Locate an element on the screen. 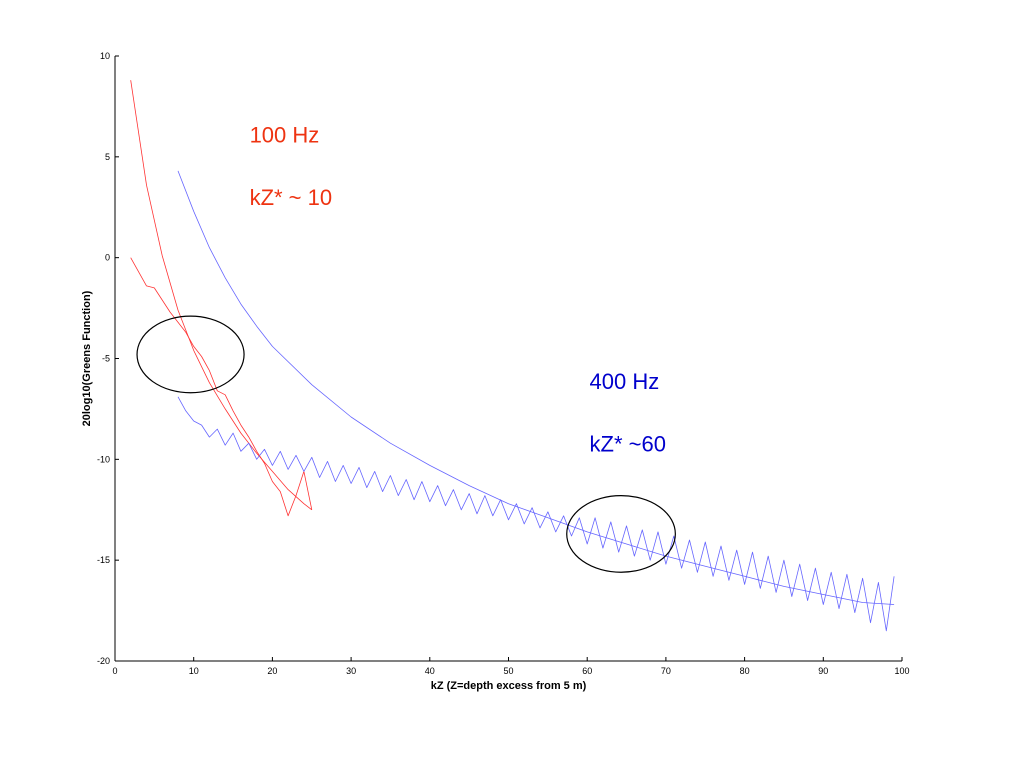 This screenshot has height=768, width=1024. annotation-4: kZ* ~60 is located at coordinates (628, 443).